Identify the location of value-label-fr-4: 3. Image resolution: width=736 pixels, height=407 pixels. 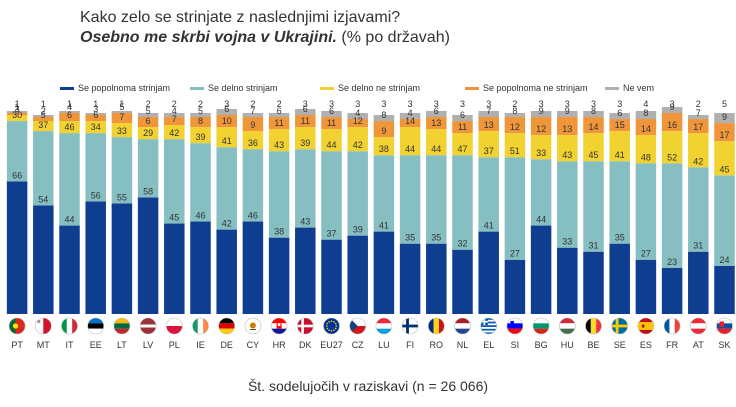
(672, 104).